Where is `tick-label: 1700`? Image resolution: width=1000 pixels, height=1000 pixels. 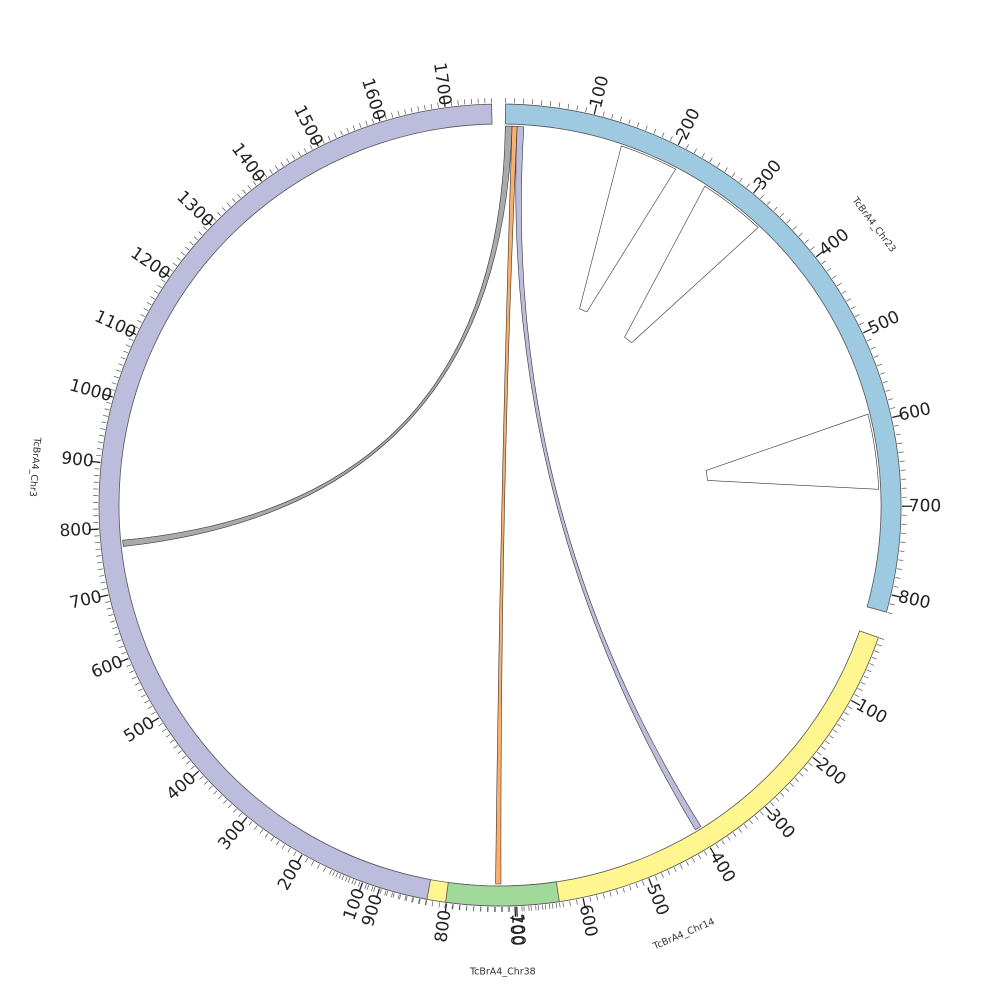 tick-label: 1700 is located at coordinates (442, 84).